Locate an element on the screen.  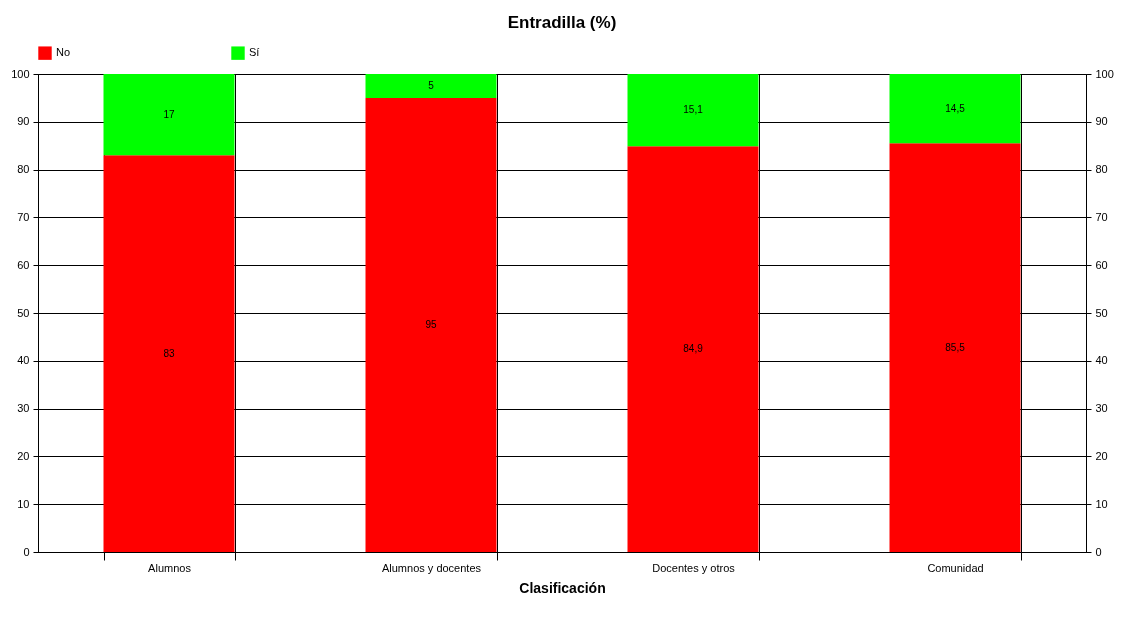
legend-label: No is located at coordinates (63, 52).